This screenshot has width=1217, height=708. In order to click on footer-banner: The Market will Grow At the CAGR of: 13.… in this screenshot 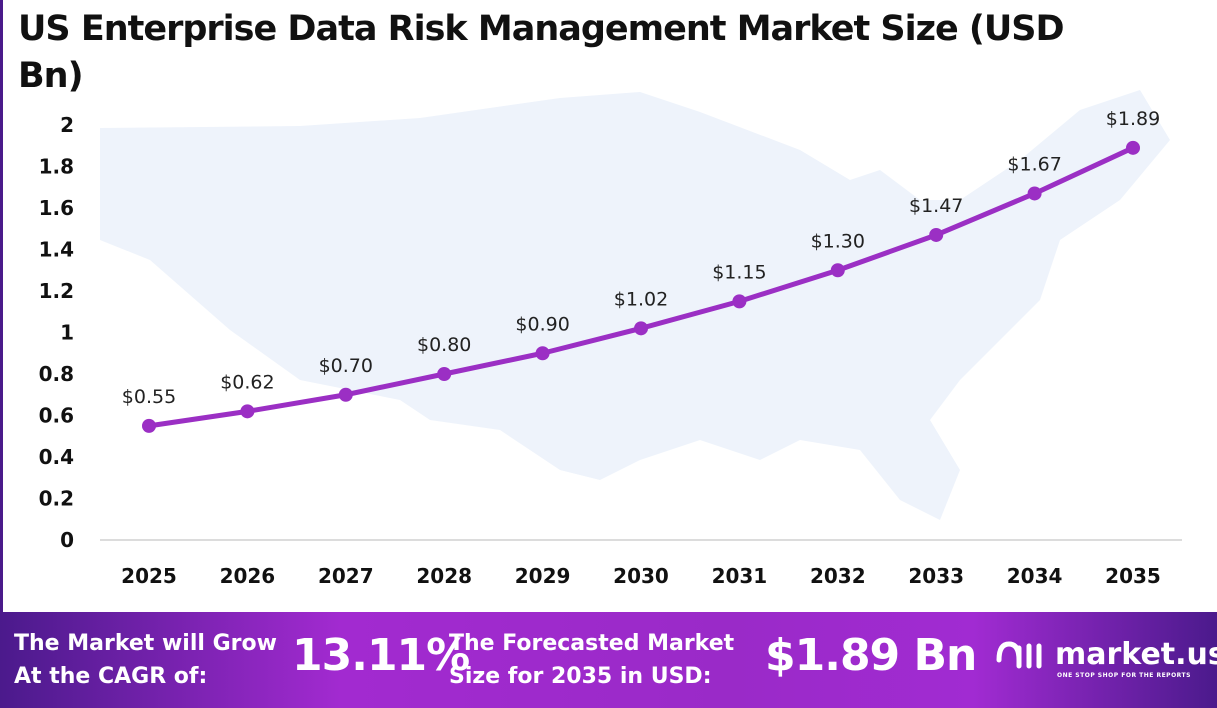, I will do `click(608, 660)`.